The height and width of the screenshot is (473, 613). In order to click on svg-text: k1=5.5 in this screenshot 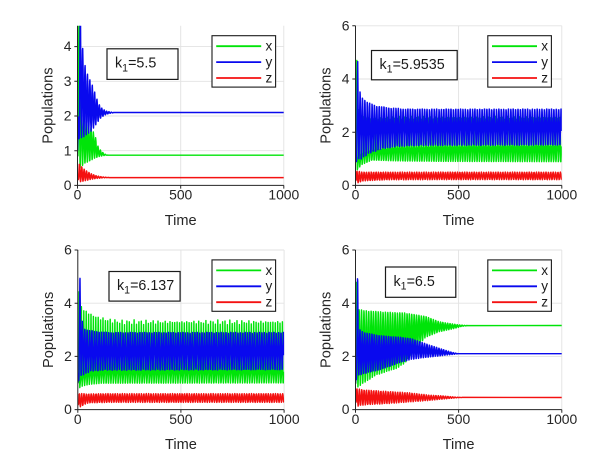, I will do `click(135, 65)`.